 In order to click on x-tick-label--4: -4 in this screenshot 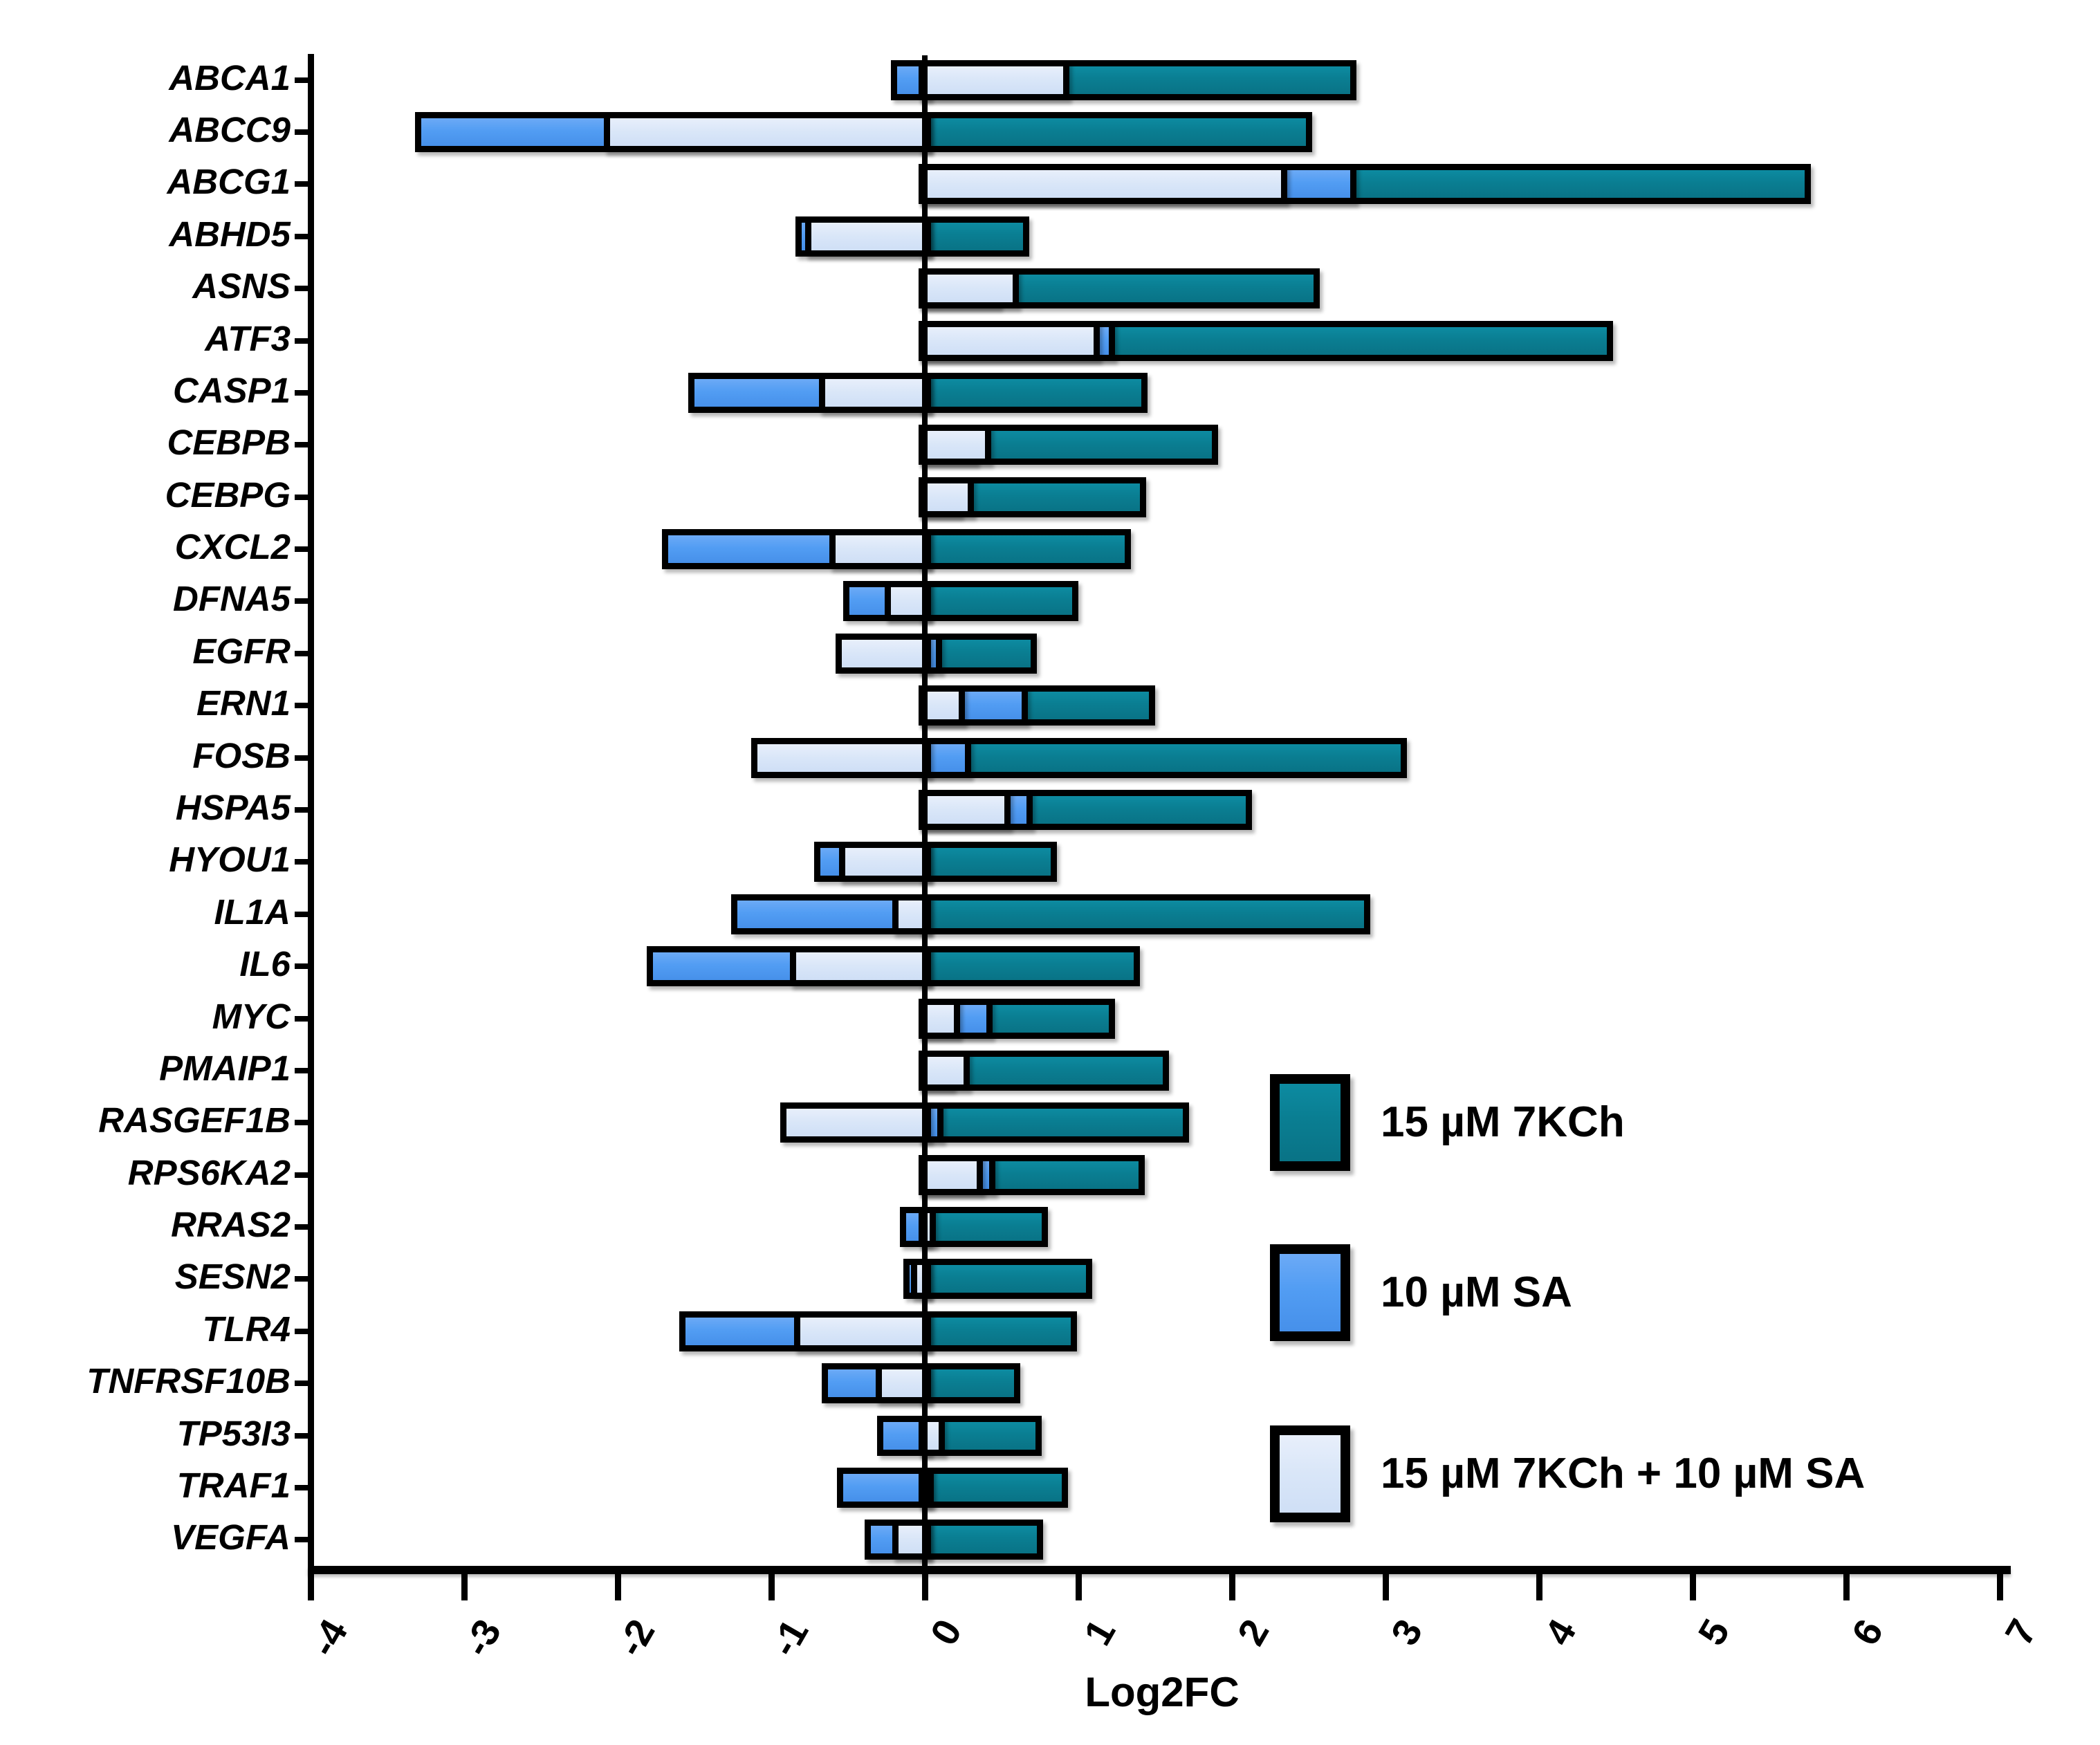, I will do `click(328, 1638)`.